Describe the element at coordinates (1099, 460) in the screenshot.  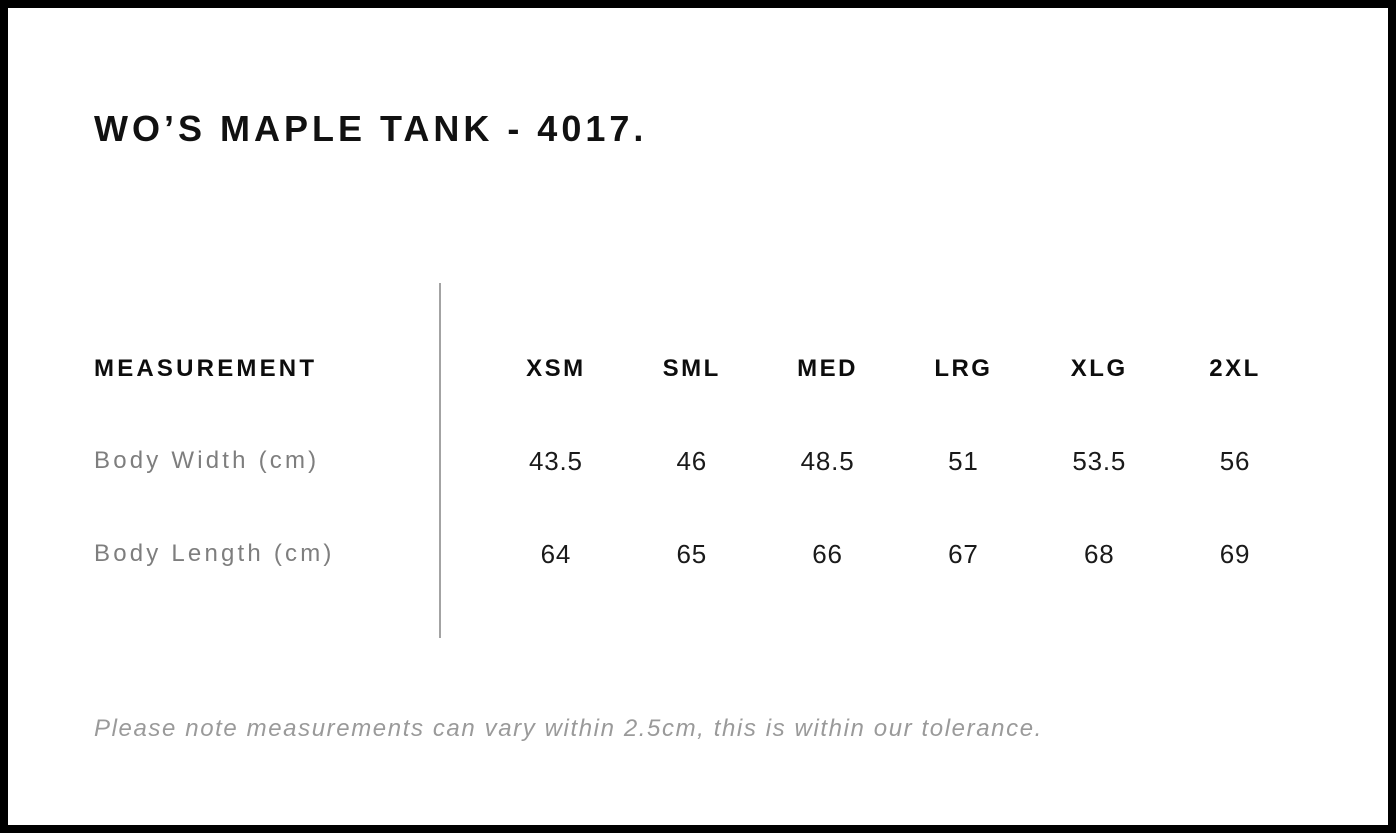
I see `body-width-value-xlg: 53.5` at that location.